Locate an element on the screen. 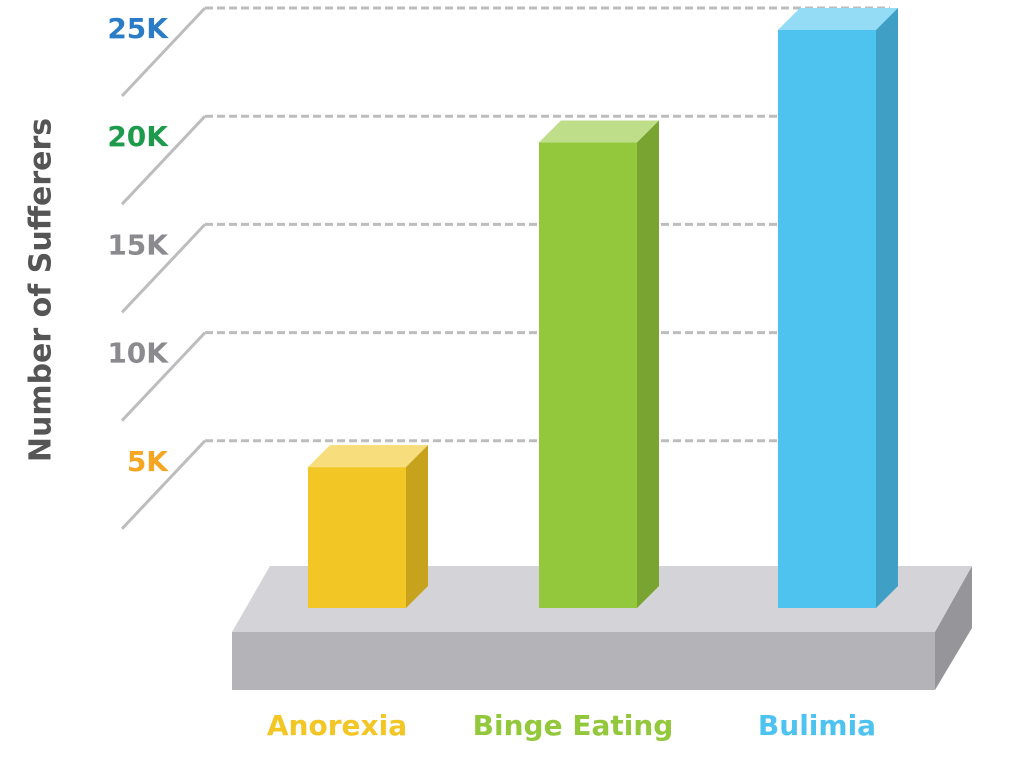 This screenshot has height=768, width=1024. y-axis-title: Number of Sufferers is located at coordinates (41, 290).